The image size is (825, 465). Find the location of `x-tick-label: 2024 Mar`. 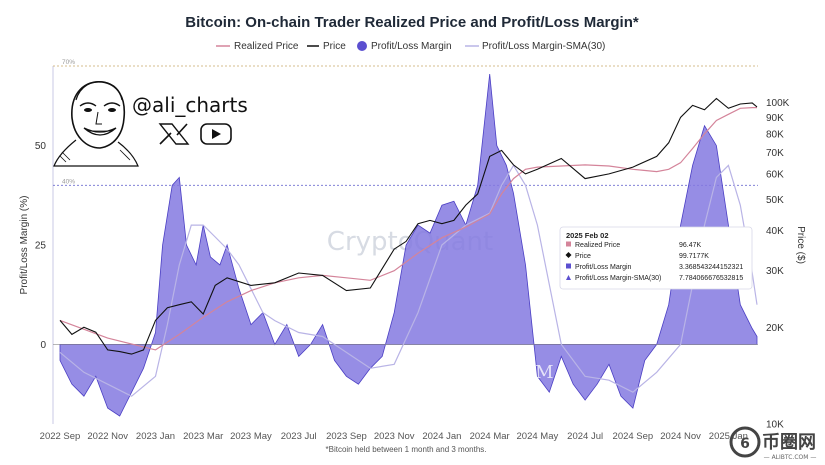

x-tick-label: 2024 Mar is located at coordinates (490, 436).